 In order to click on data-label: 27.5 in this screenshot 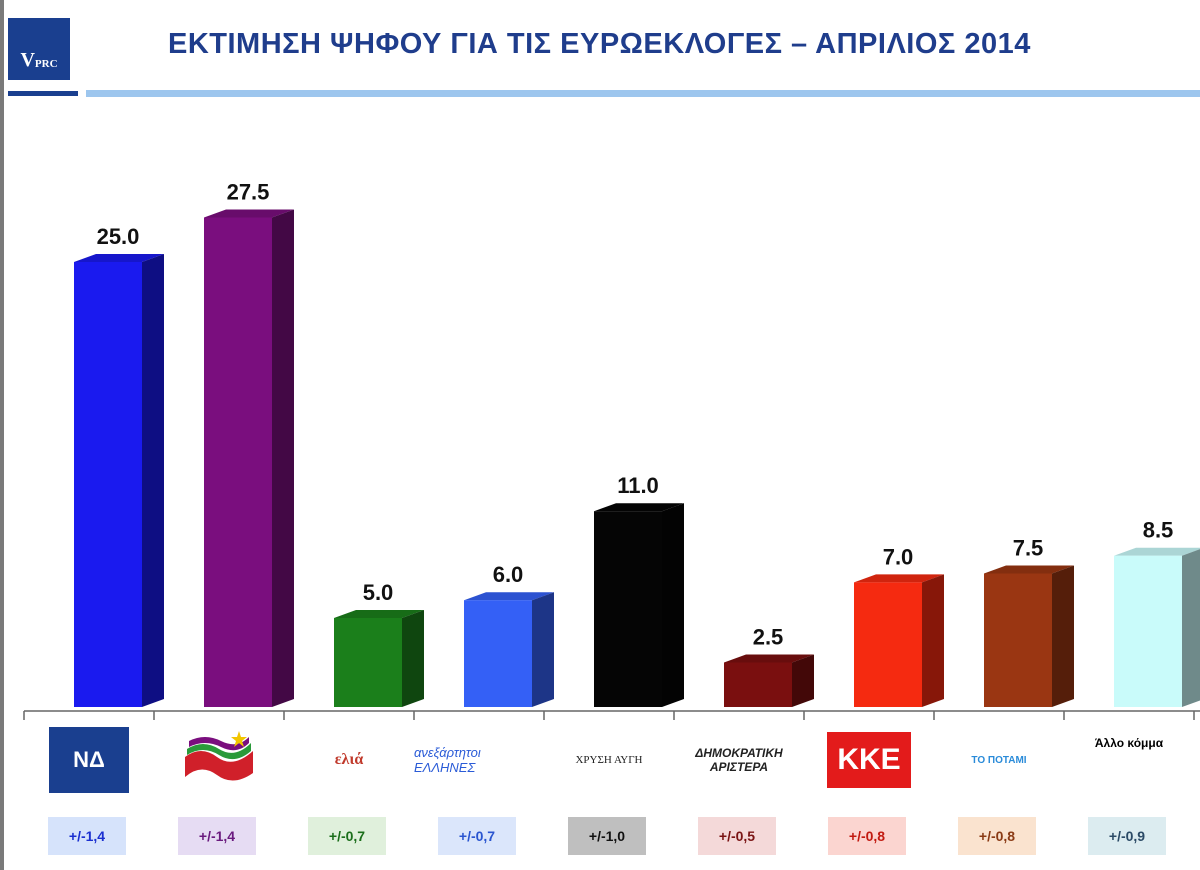, I will do `click(248, 192)`.